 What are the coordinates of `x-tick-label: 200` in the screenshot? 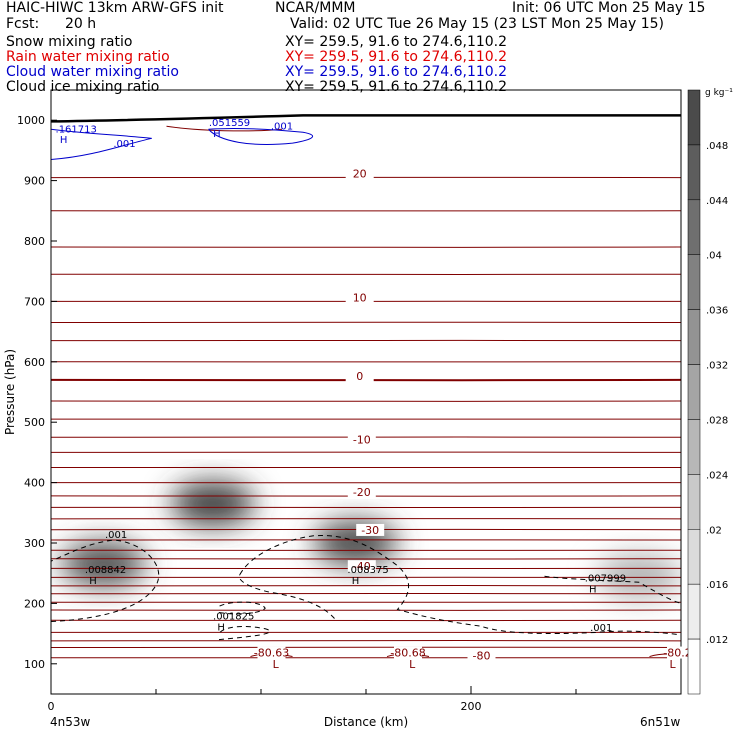 It's located at (471, 706).